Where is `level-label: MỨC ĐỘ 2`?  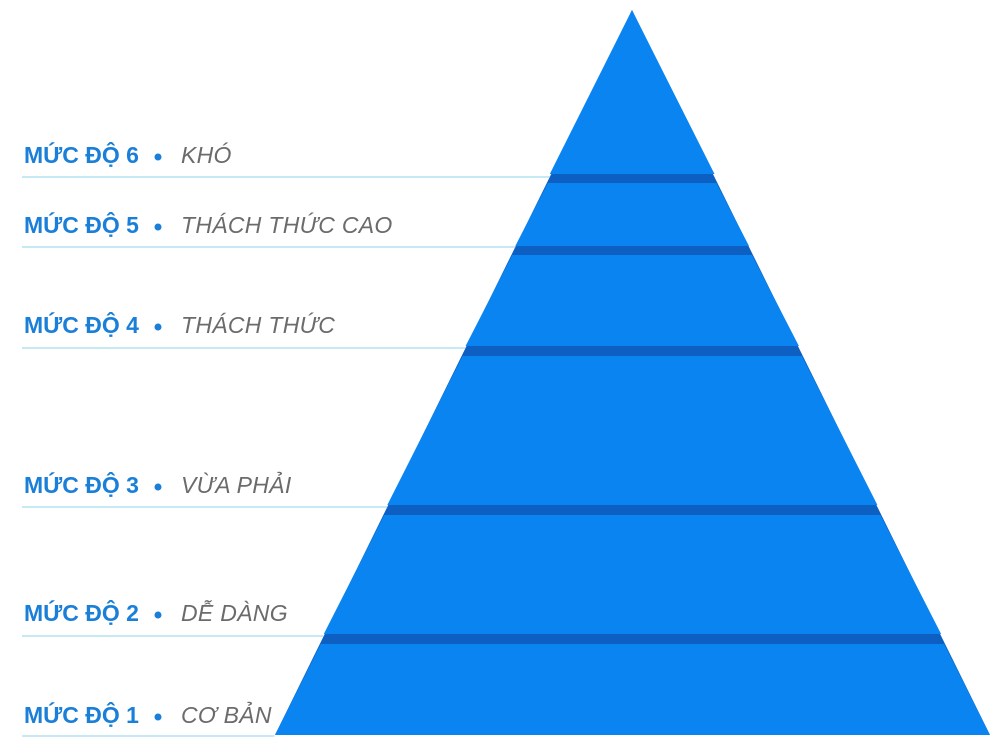
level-label: MỨC ĐỘ 2 is located at coordinates (81, 612).